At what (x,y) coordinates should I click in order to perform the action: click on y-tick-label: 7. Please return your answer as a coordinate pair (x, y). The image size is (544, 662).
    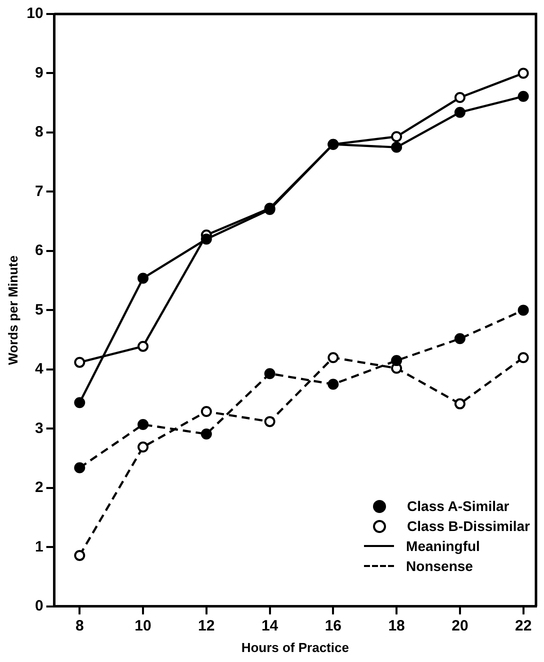
    Looking at the image, I should click on (39, 191).